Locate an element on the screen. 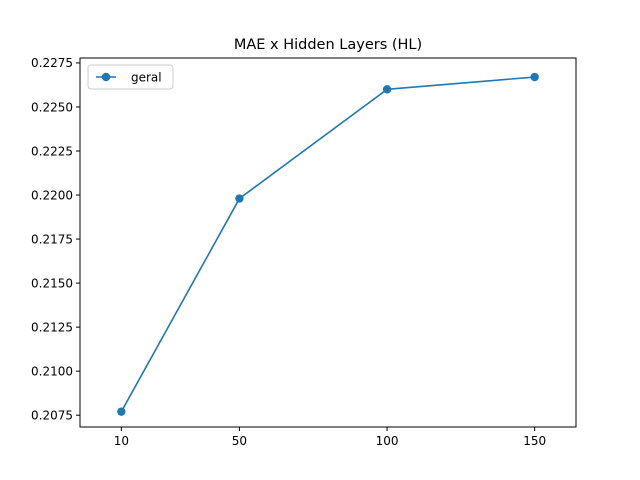  y-tick-label: 0.2250 is located at coordinates (52, 107).